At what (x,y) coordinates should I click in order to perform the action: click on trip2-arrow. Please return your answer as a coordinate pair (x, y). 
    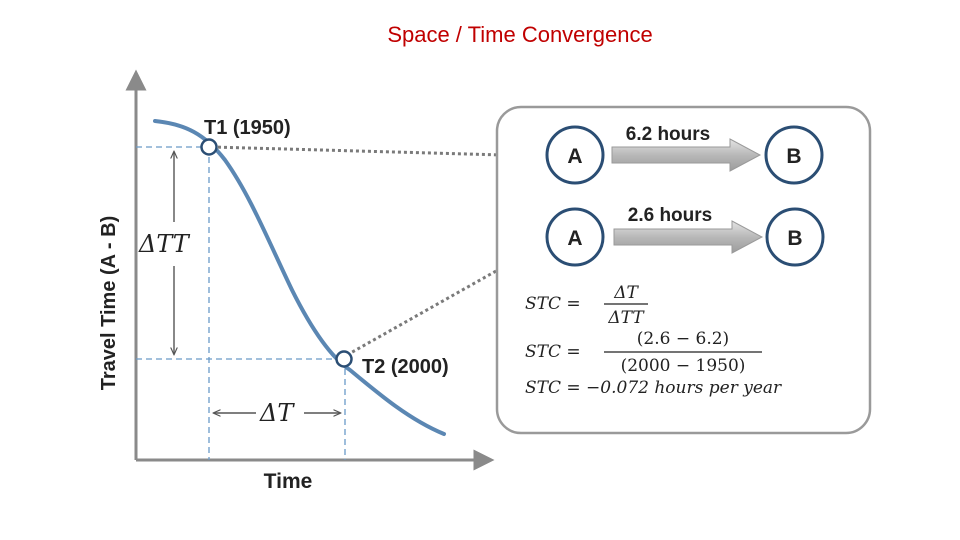
    Looking at the image, I should click on (688, 237).